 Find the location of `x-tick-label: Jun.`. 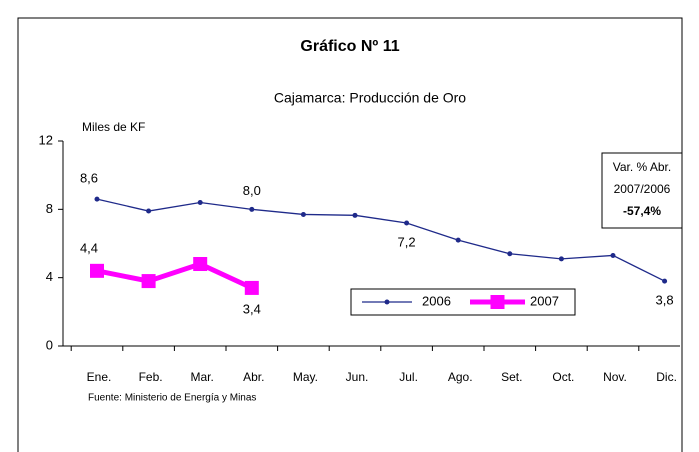

x-tick-label: Jun. is located at coordinates (357, 377).